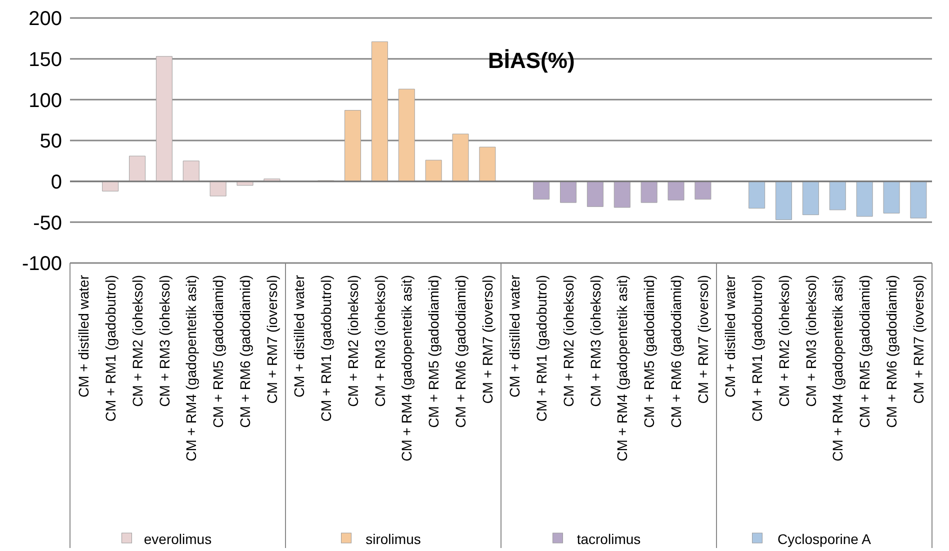  I want to click on y-tick-label: 100, so click(45, 101).